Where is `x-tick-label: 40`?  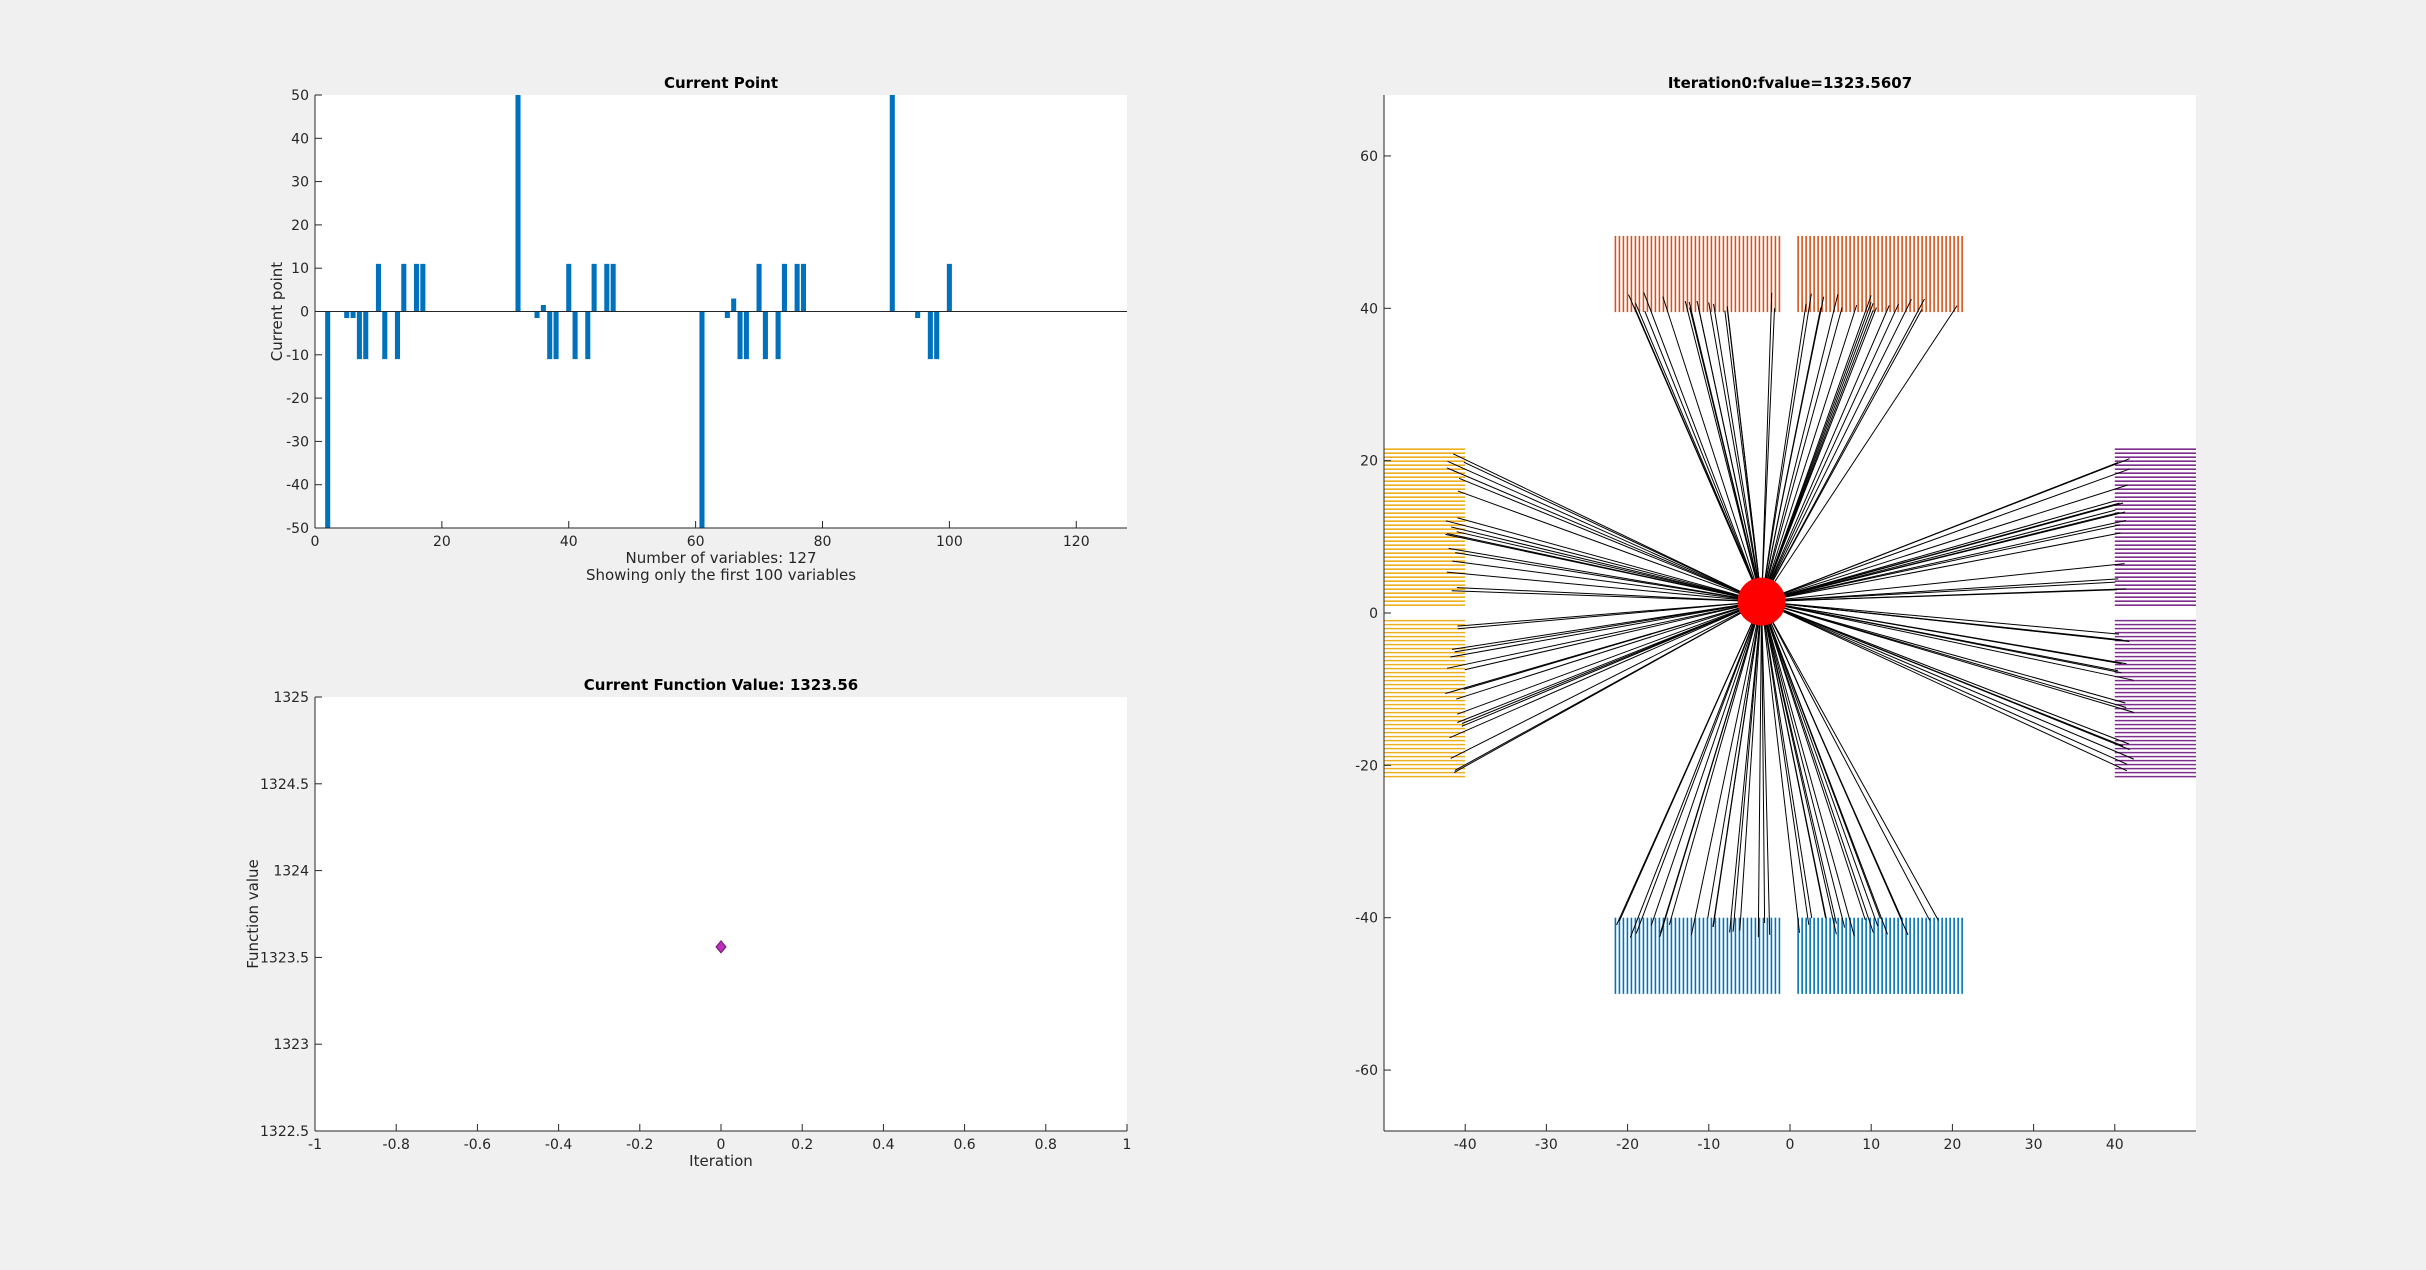
x-tick-label: 40 is located at coordinates (2115, 1145).